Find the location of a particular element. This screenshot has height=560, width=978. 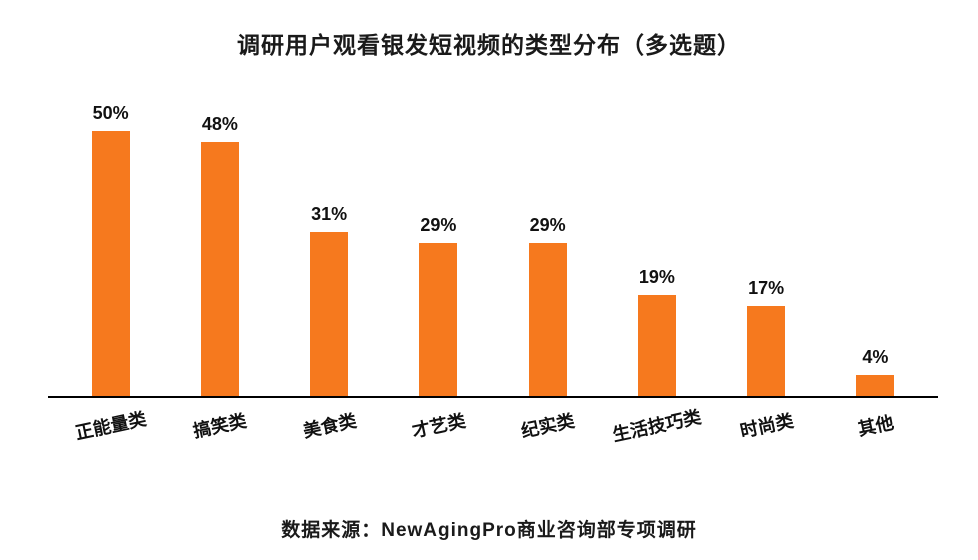

x-axis-label: 才艺类 is located at coordinates (439, 426).